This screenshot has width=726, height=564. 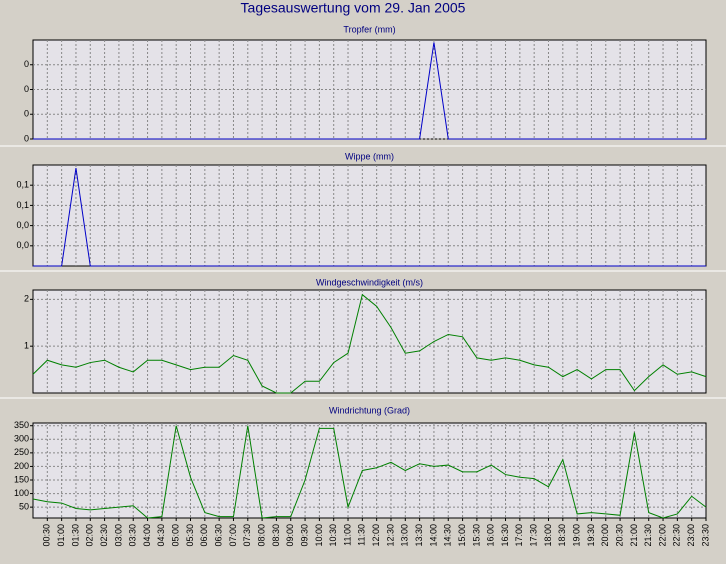 I want to click on x-tick-label: 02:30, so click(x=104, y=535).